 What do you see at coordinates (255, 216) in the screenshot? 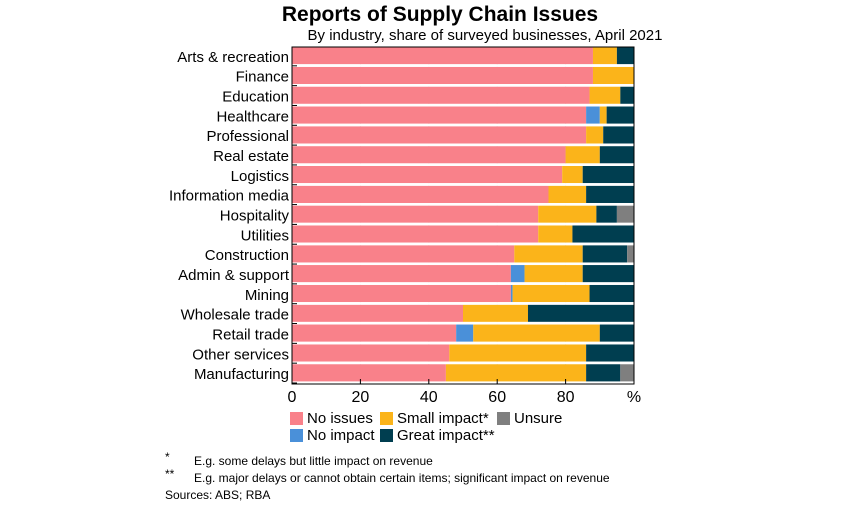
I see `category-label: Hospitality` at bounding box center [255, 216].